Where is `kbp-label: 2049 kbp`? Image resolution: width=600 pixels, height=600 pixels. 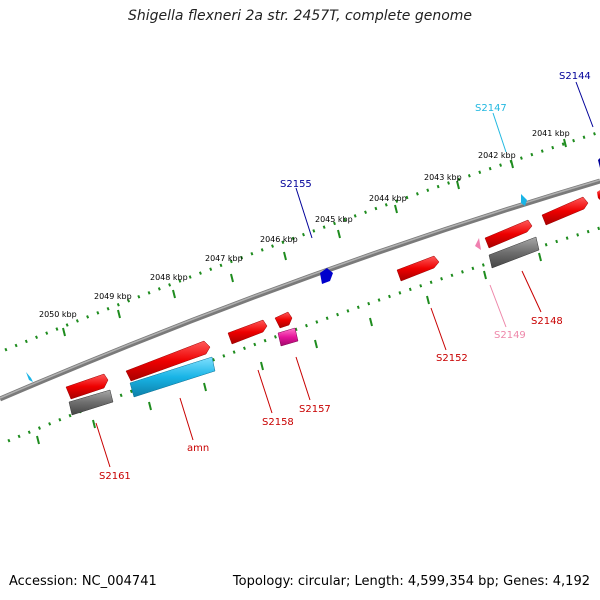
kbp-label: 2049 kbp is located at coordinates (113, 296).